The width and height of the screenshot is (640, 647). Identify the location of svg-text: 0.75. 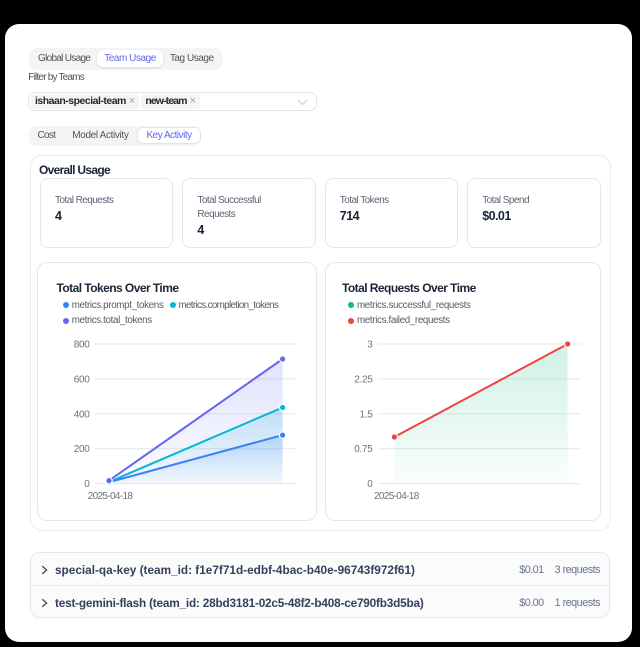
(363, 449).